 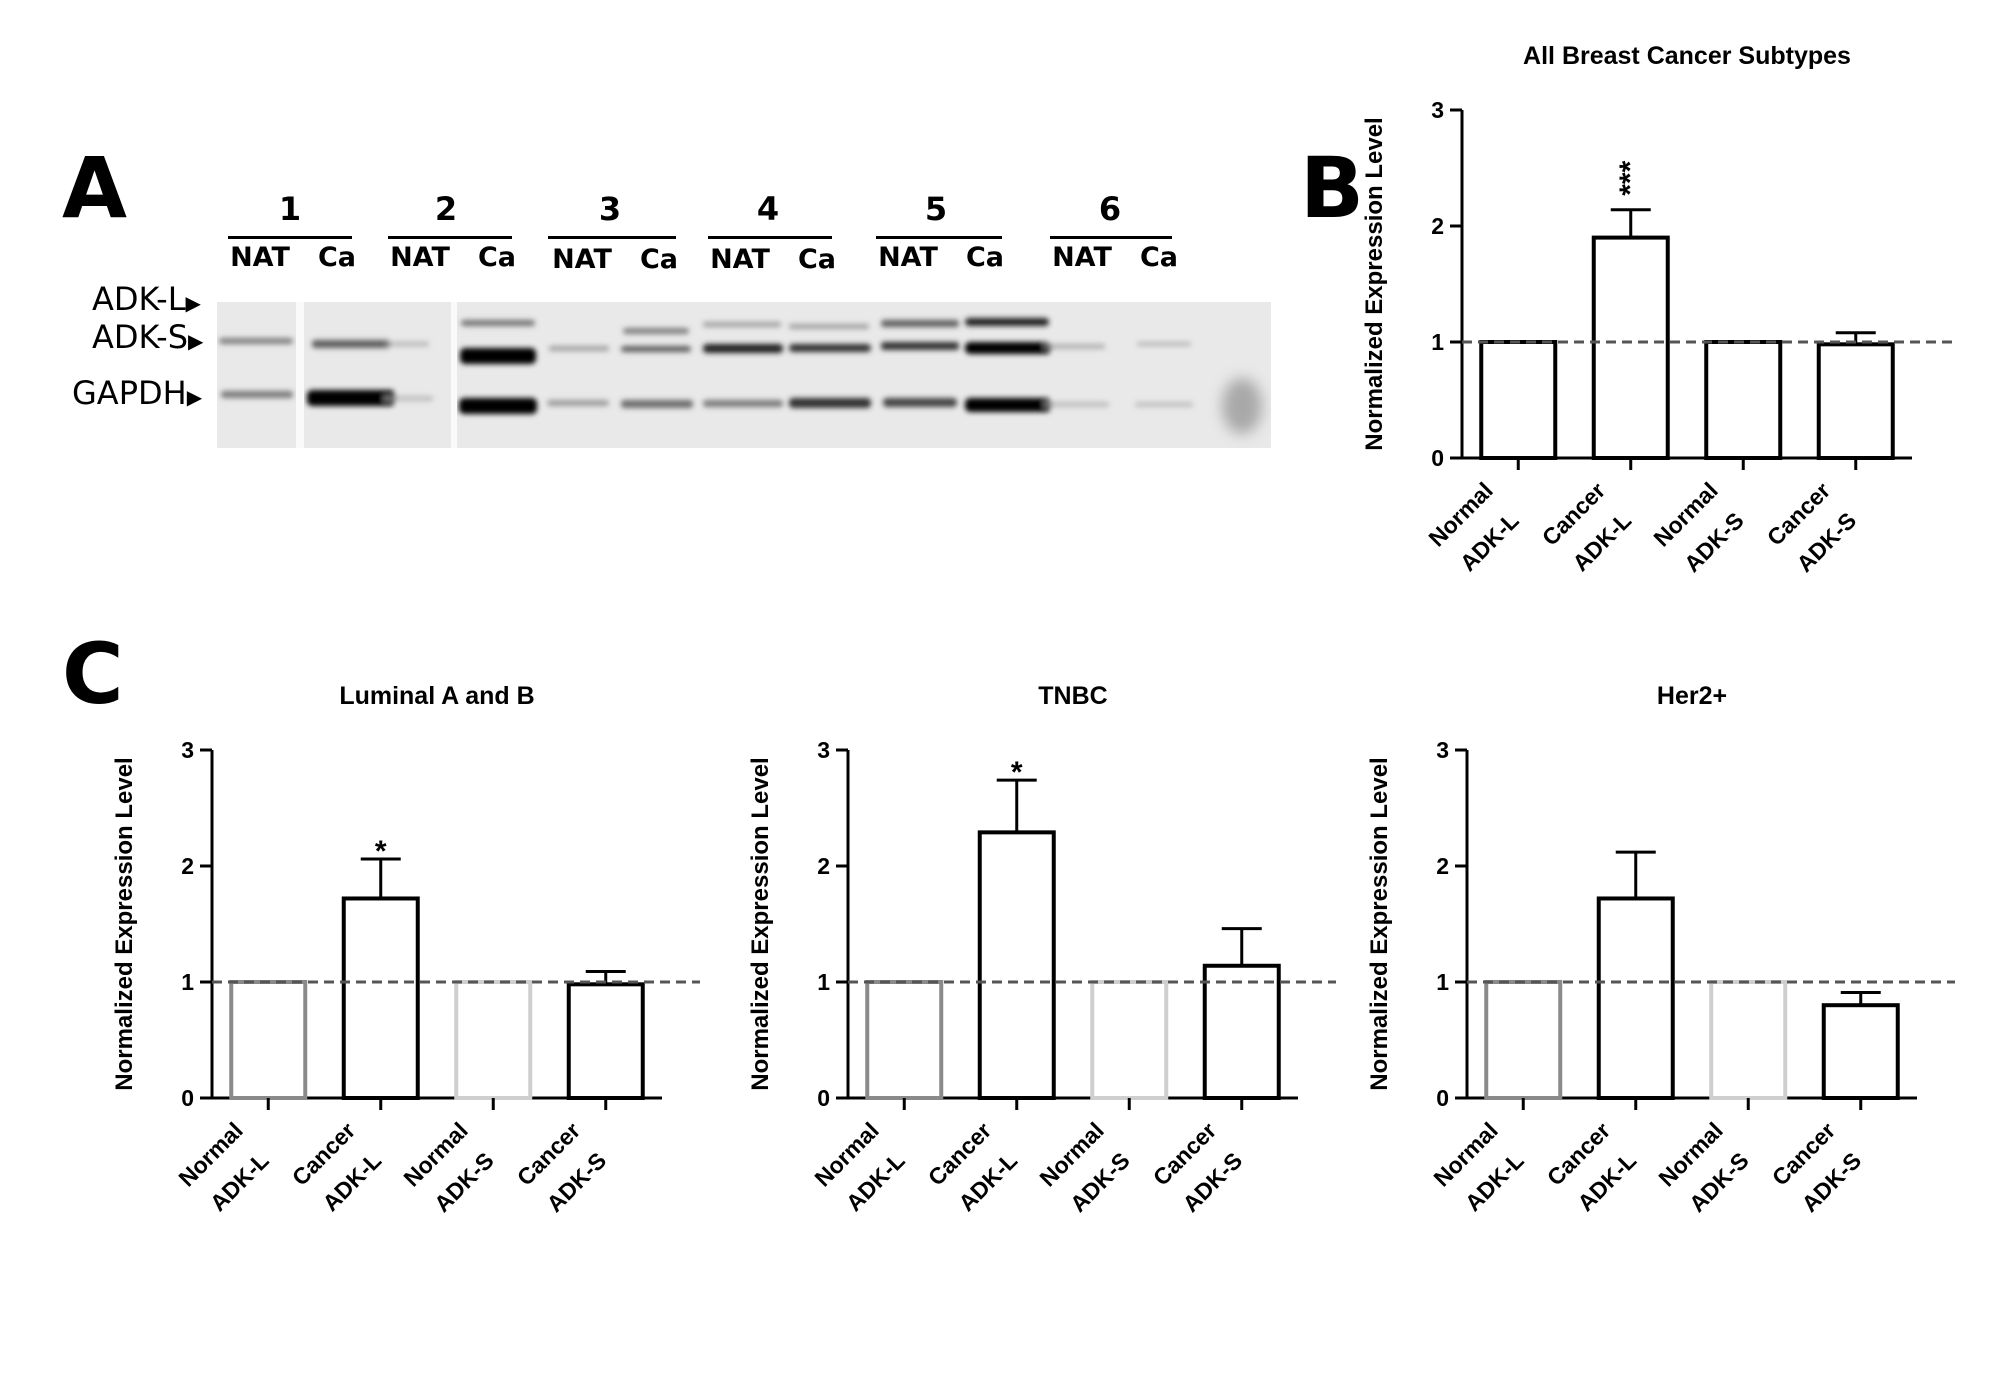 I want to click on panel-label-a: A, so click(x=95, y=188).